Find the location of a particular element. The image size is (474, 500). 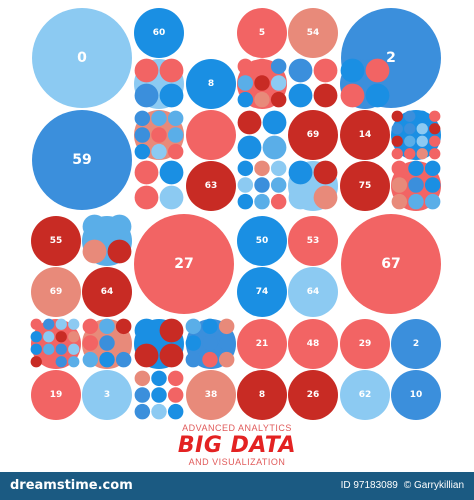

bubble-number-label: 27 is located at coordinates (183, 264).